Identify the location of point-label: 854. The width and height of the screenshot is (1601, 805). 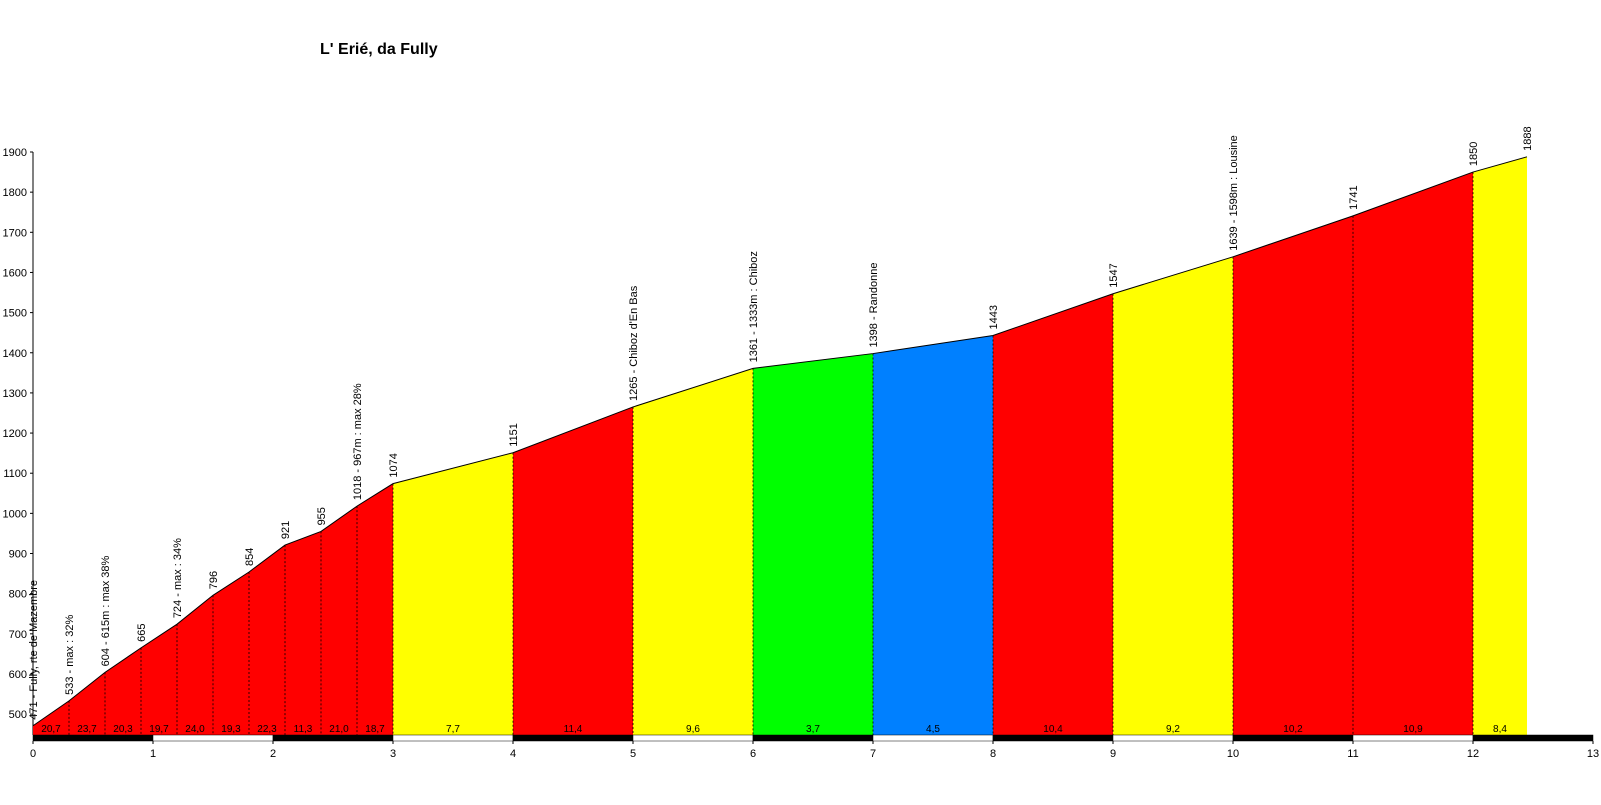
(250, 557).